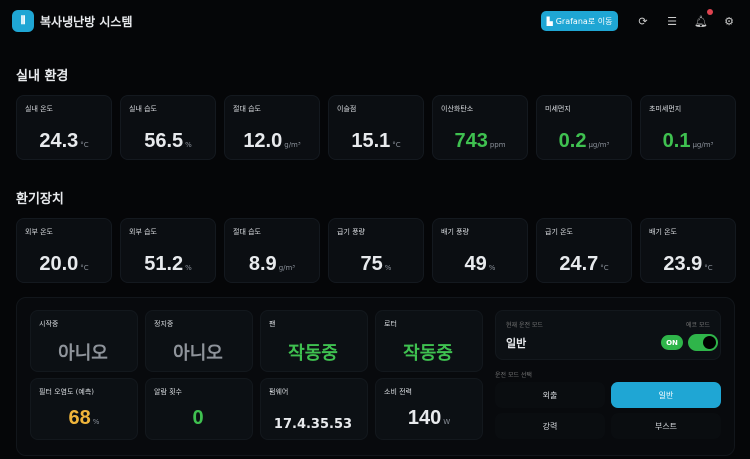 This screenshot has width=750, height=459. Describe the element at coordinates (168, 250) in the screenshot. I see `ventilation-card: 외부 습도 51.2%` at that location.